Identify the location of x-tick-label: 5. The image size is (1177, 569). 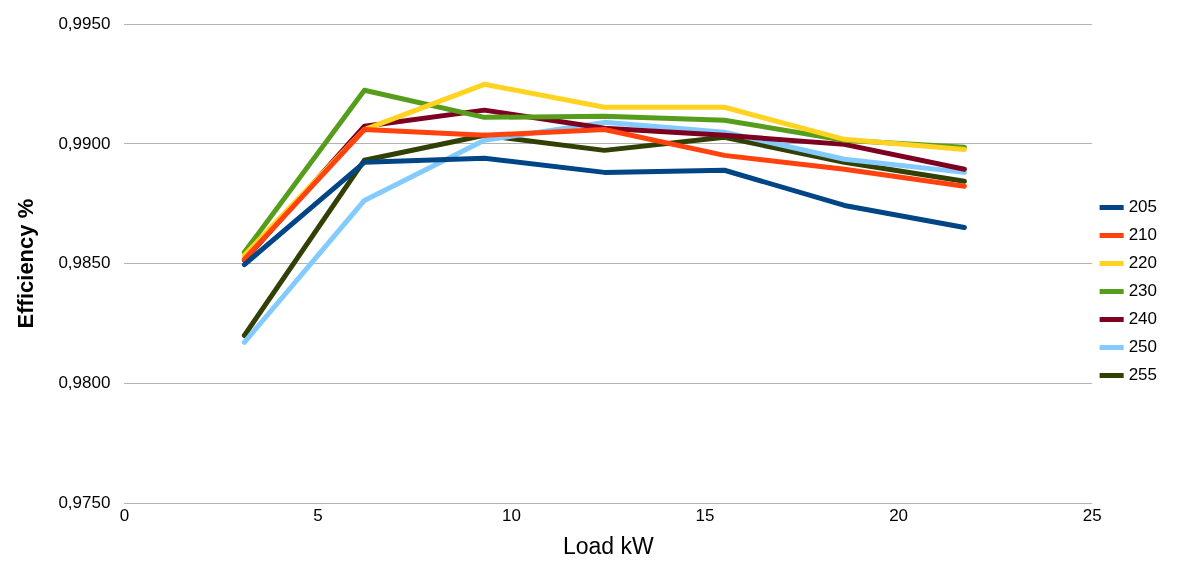
(318, 515).